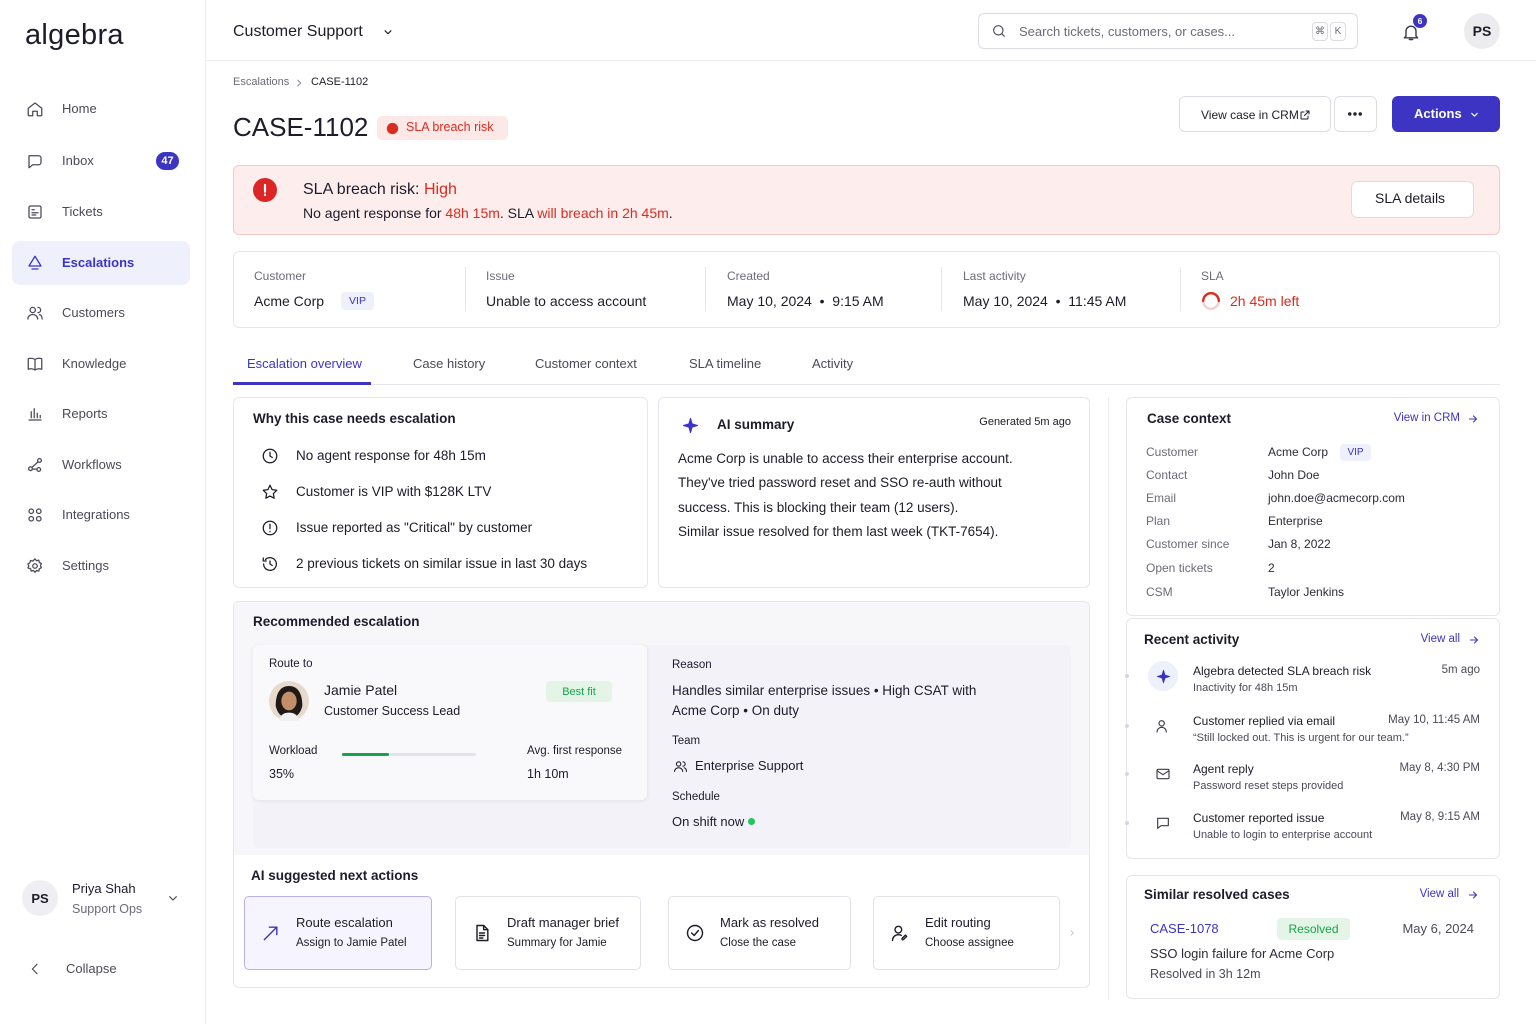  What do you see at coordinates (725, 363) in the screenshot?
I see `tab: SLA timeline` at bounding box center [725, 363].